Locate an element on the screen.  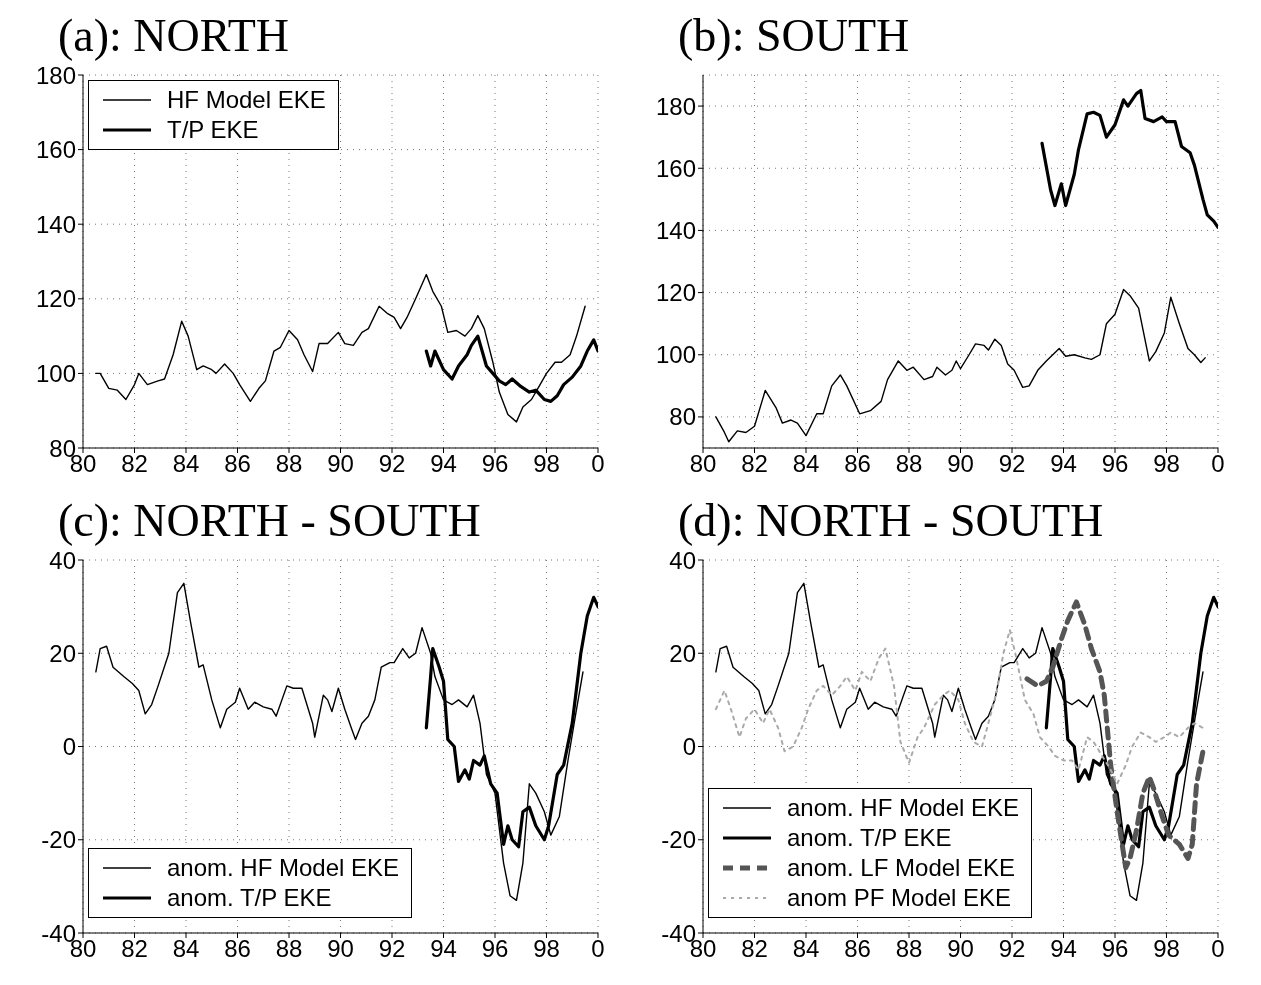
legend-label: HF Model EKE is located at coordinates (246, 100).